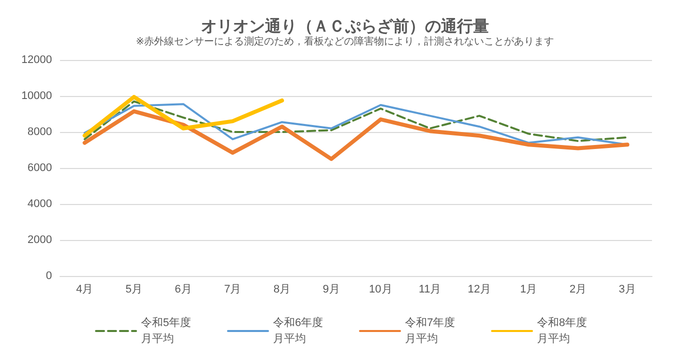  What do you see at coordinates (345, 27) in the screenshot?
I see `chart-title: オリオン通り（ＡＣぷらざ前）の通行量` at bounding box center [345, 27].